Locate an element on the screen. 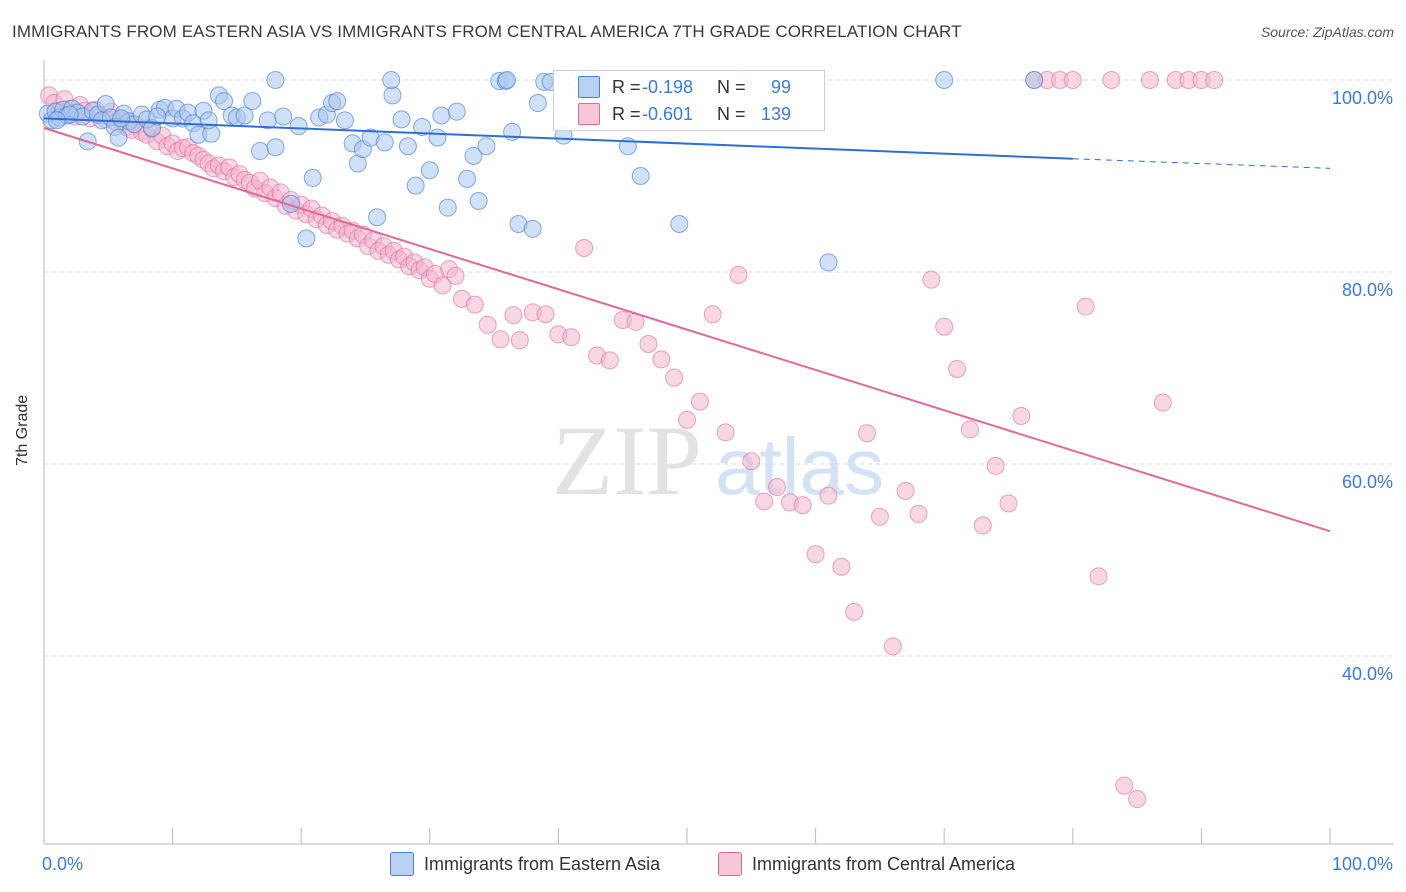  x-tick-label-max: 100.0% is located at coordinates (1362, 864).